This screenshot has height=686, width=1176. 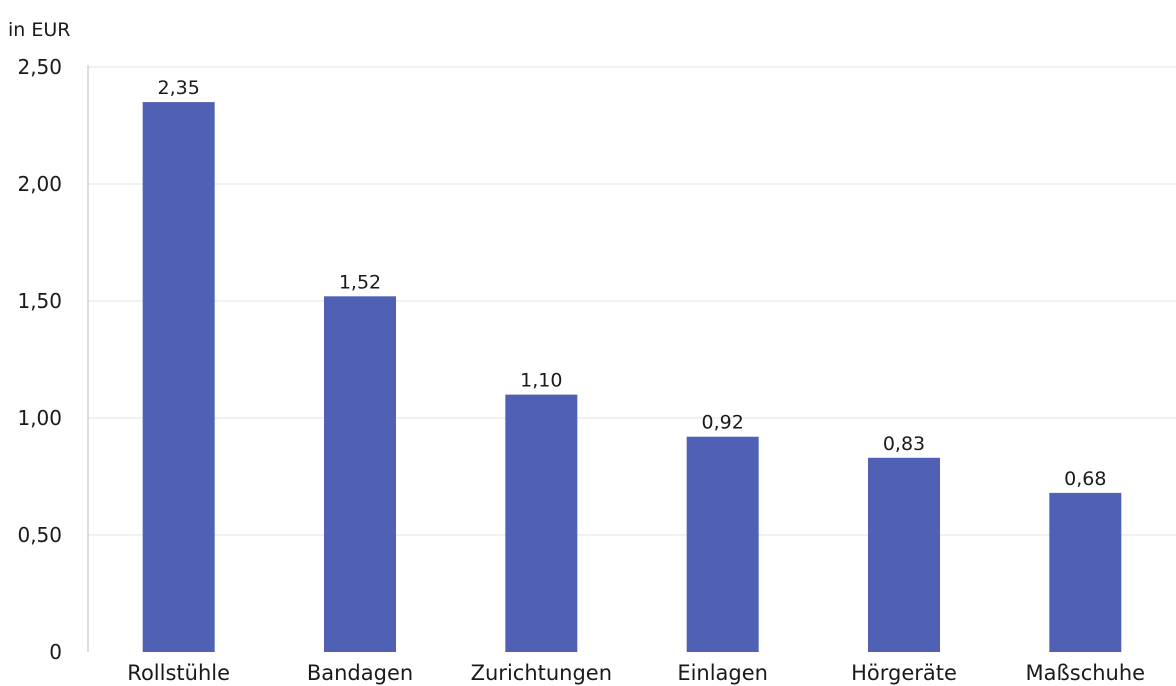 I want to click on data-label: 0,68, so click(x=1085, y=479).